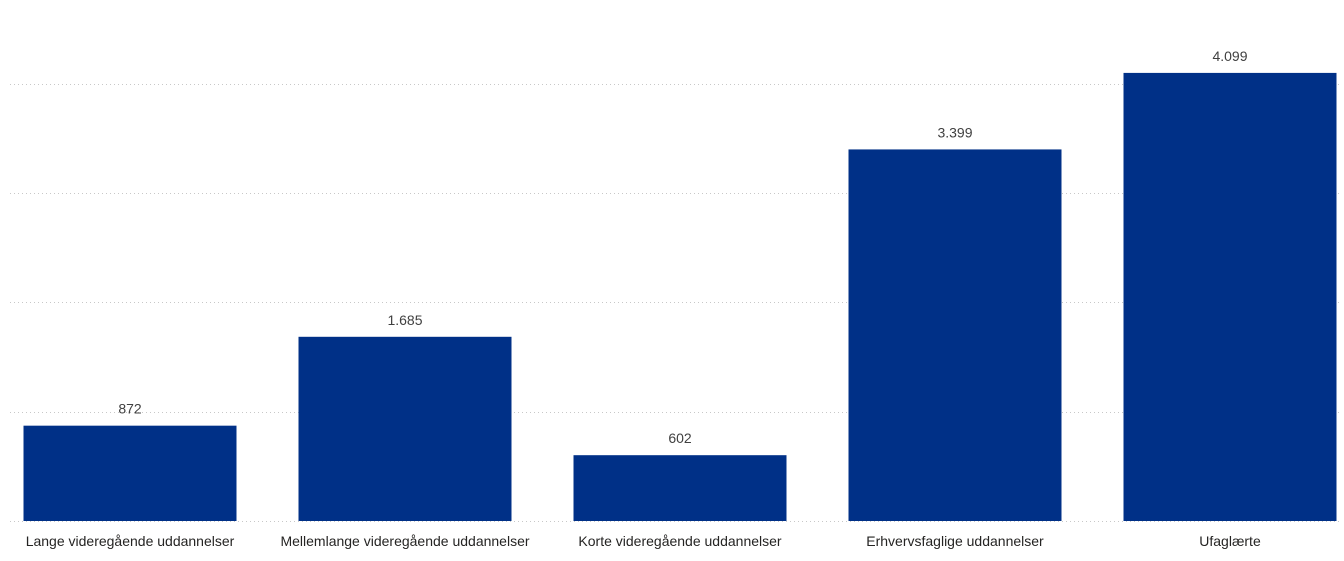 The width and height of the screenshot is (1344, 561). I want to click on category-label-4: Ufaglærte, so click(1230, 541).